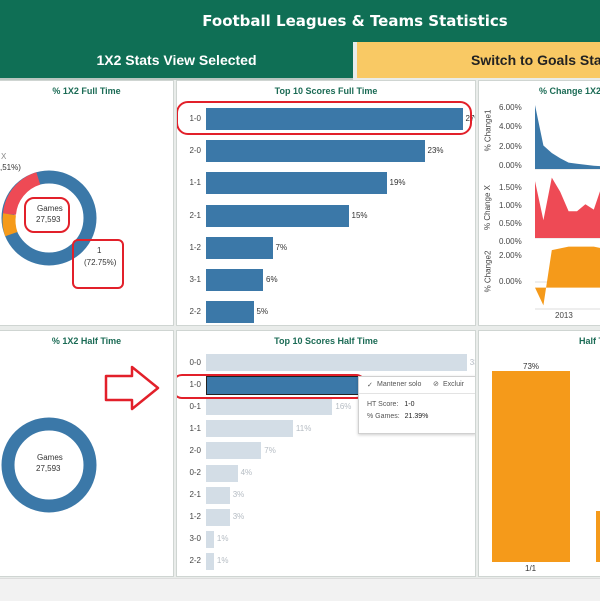 This screenshot has width=600, height=601. I want to click on ht-1x2-title: % 1X2 Half Time, so click(86, 341).